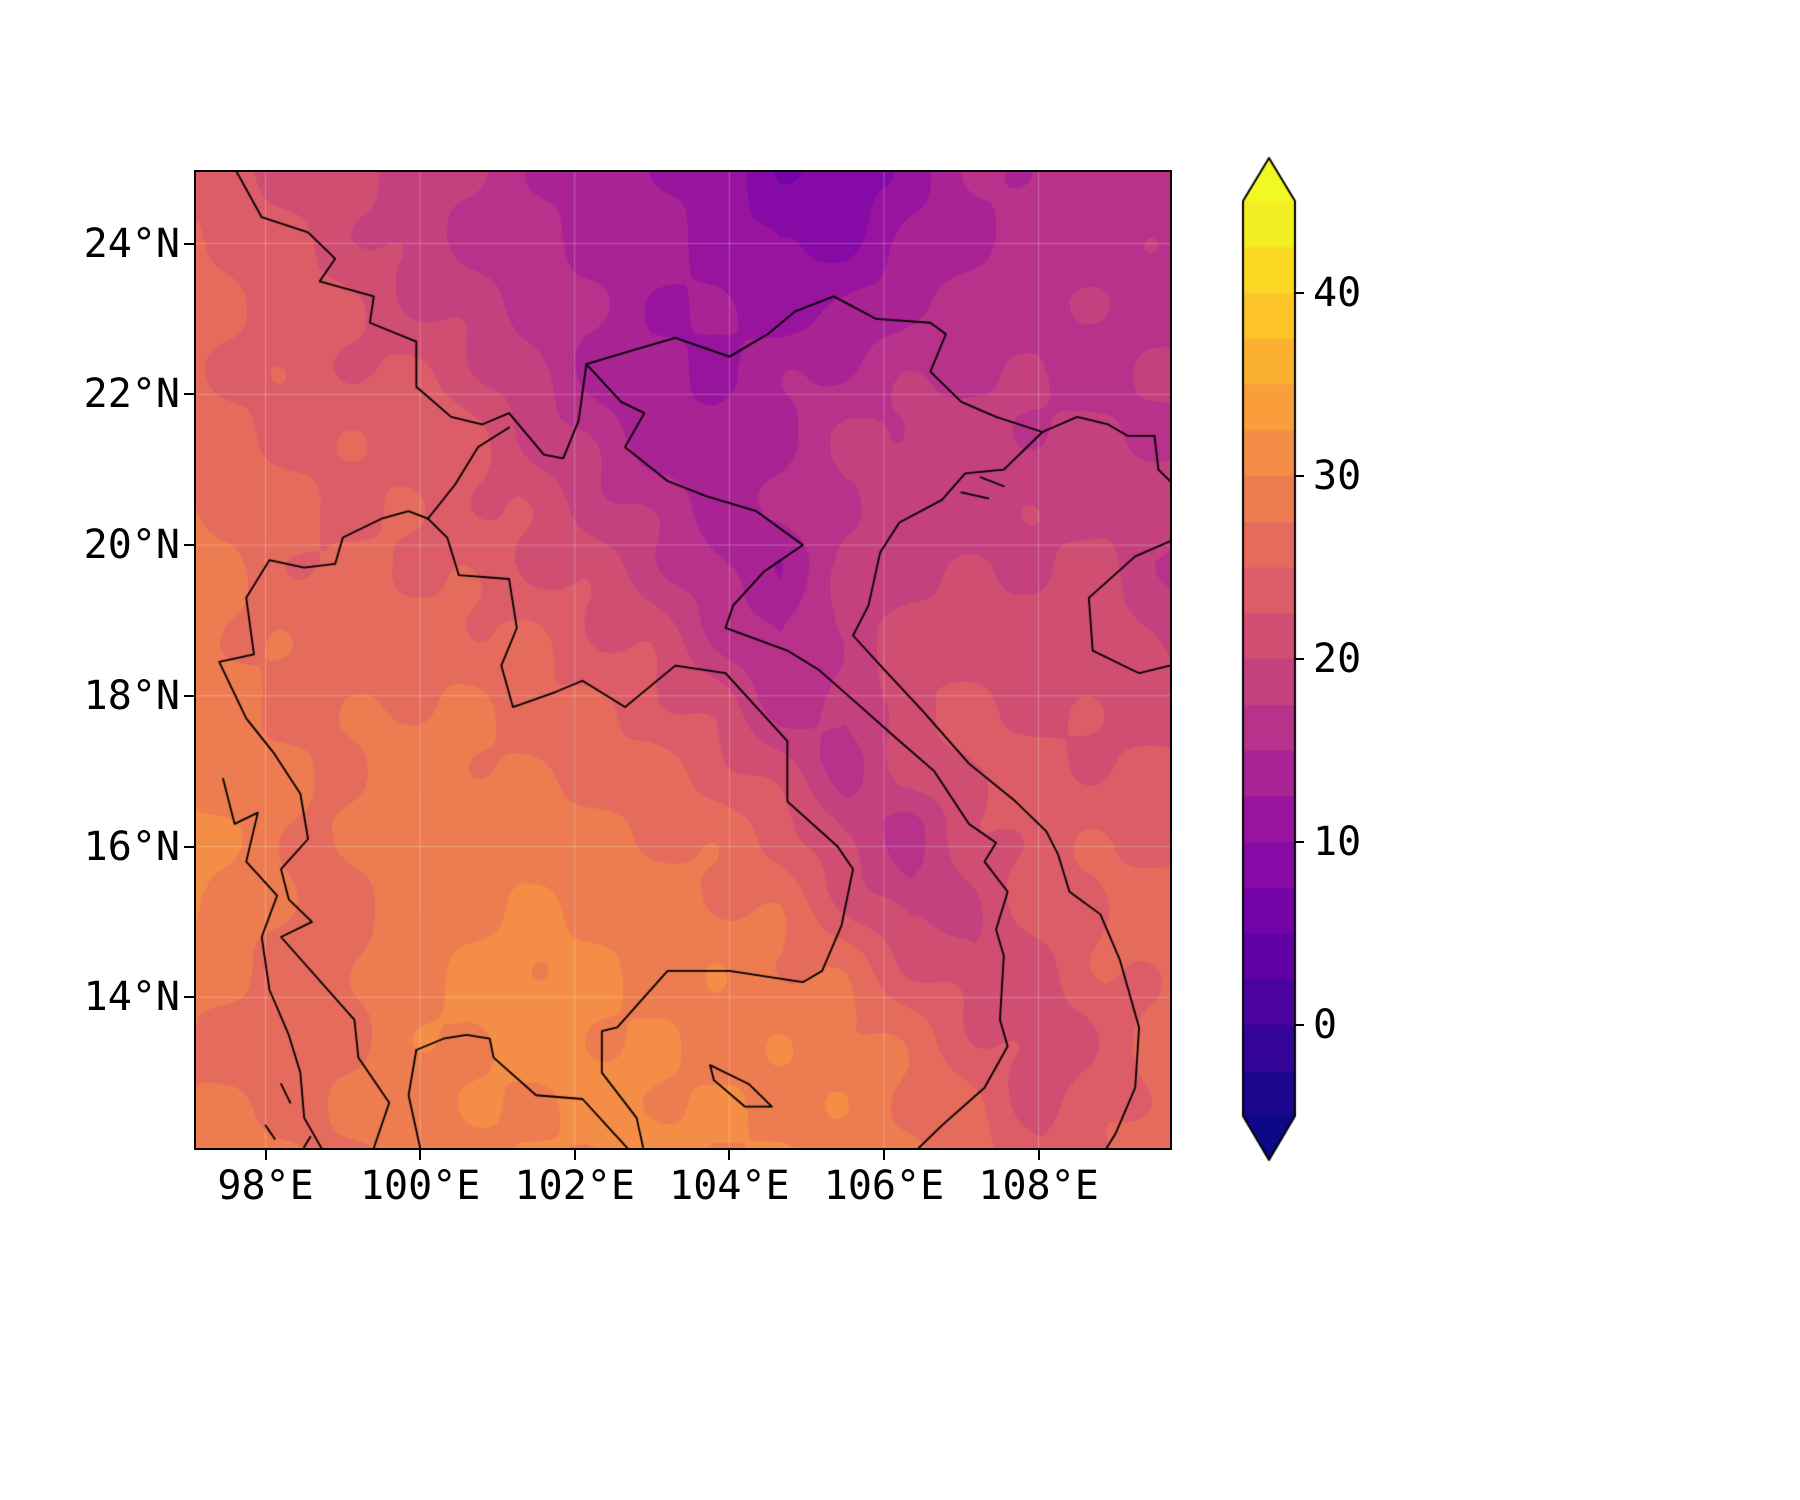  Describe the element at coordinates (1270, 665) in the screenshot. I see `colorbar` at that location.